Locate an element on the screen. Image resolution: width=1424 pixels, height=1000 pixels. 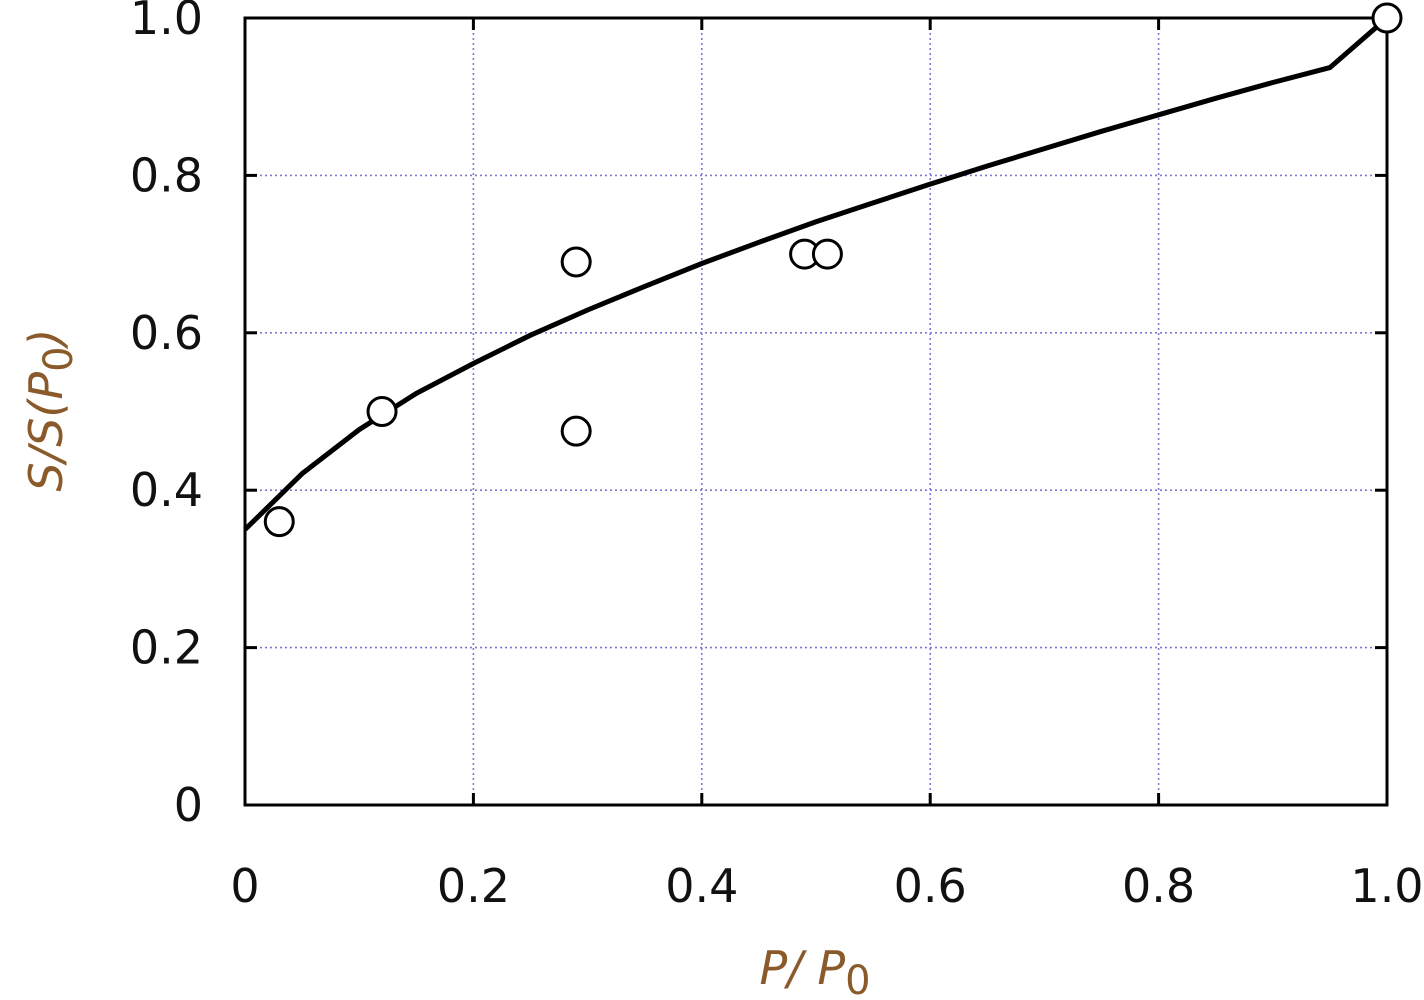
x-tick-label: 0.4 is located at coordinates (701, 886).